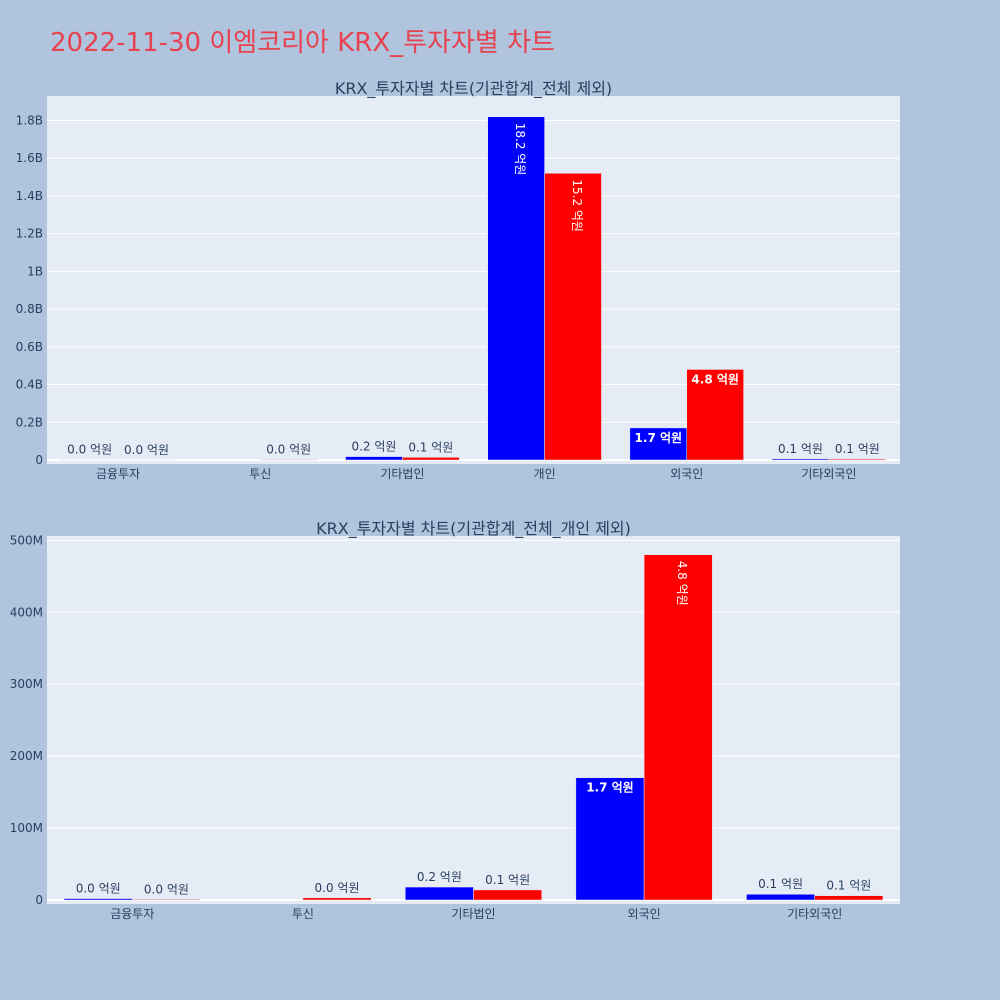 The height and width of the screenshot is (1000, 1000). What do you see at coordinates (29, 422) in the screenshot?
I see `y-tick-label: 0.2B` at bounding box center [29, 422].